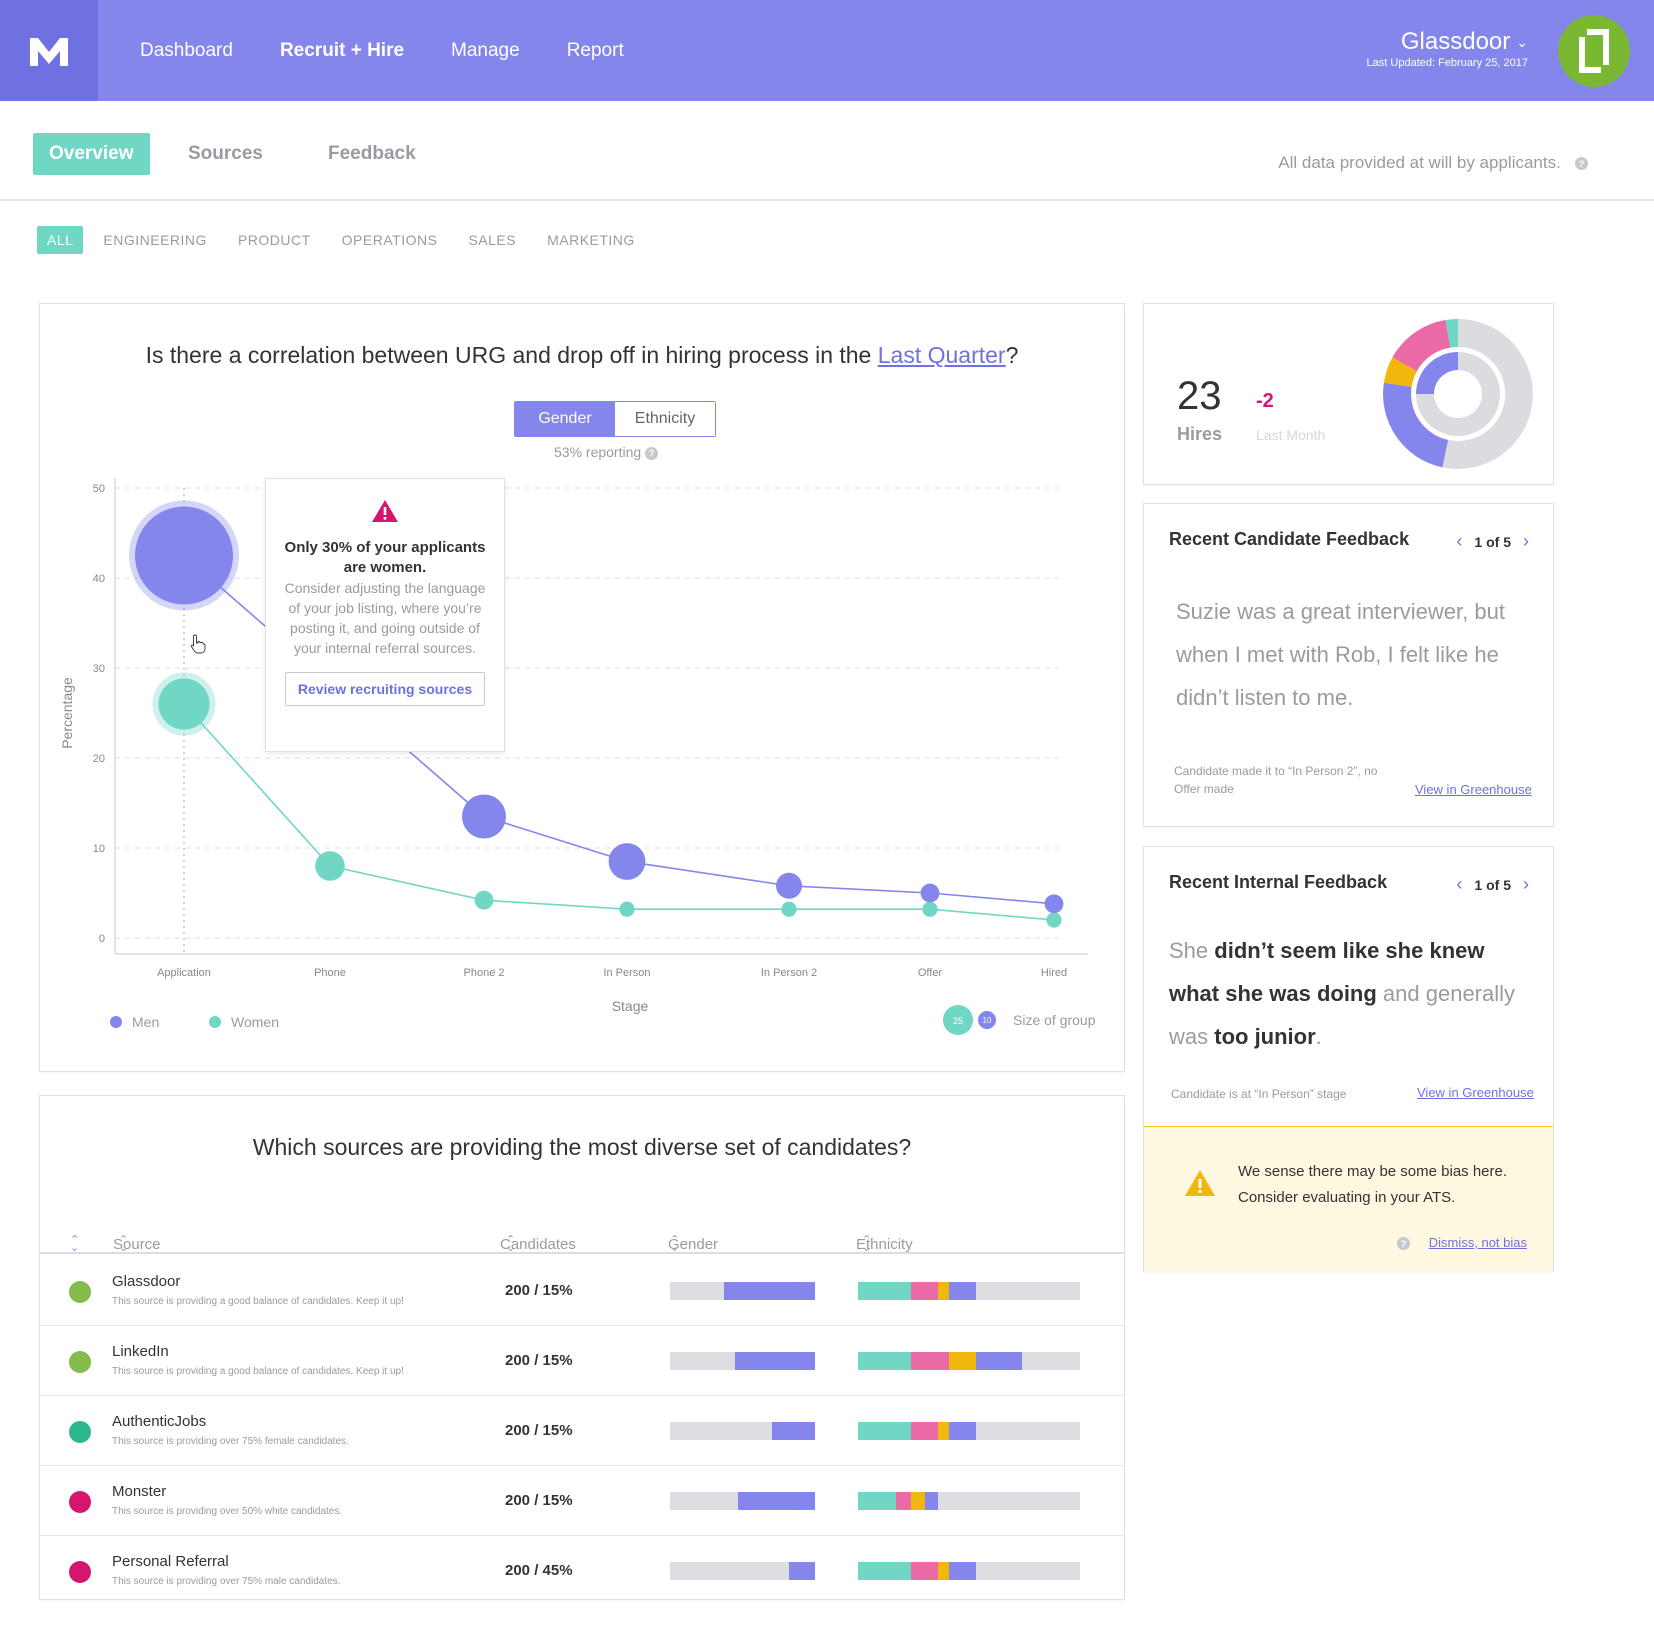 The image size is (1654, 1643). What do you see at coordinates (1054, 1020) in the screenshot?
I see `size-legend-label: Size of group` at bounding box center [1054, 1020].